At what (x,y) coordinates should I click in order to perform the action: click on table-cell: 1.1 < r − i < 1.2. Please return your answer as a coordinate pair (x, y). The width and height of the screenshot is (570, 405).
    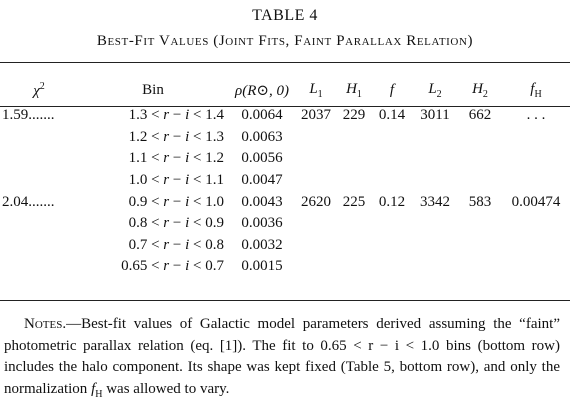
    Looking at the image, I should click on (176, 158).